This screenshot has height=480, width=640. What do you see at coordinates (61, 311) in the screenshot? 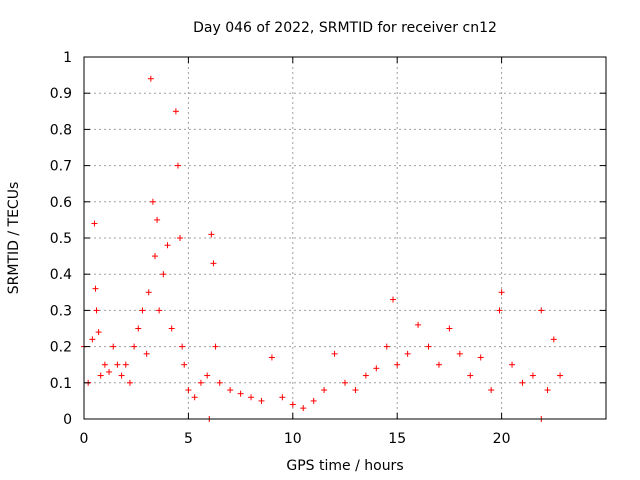
I see `y-tick-label: 0.3` at bounding box center [61, 311].